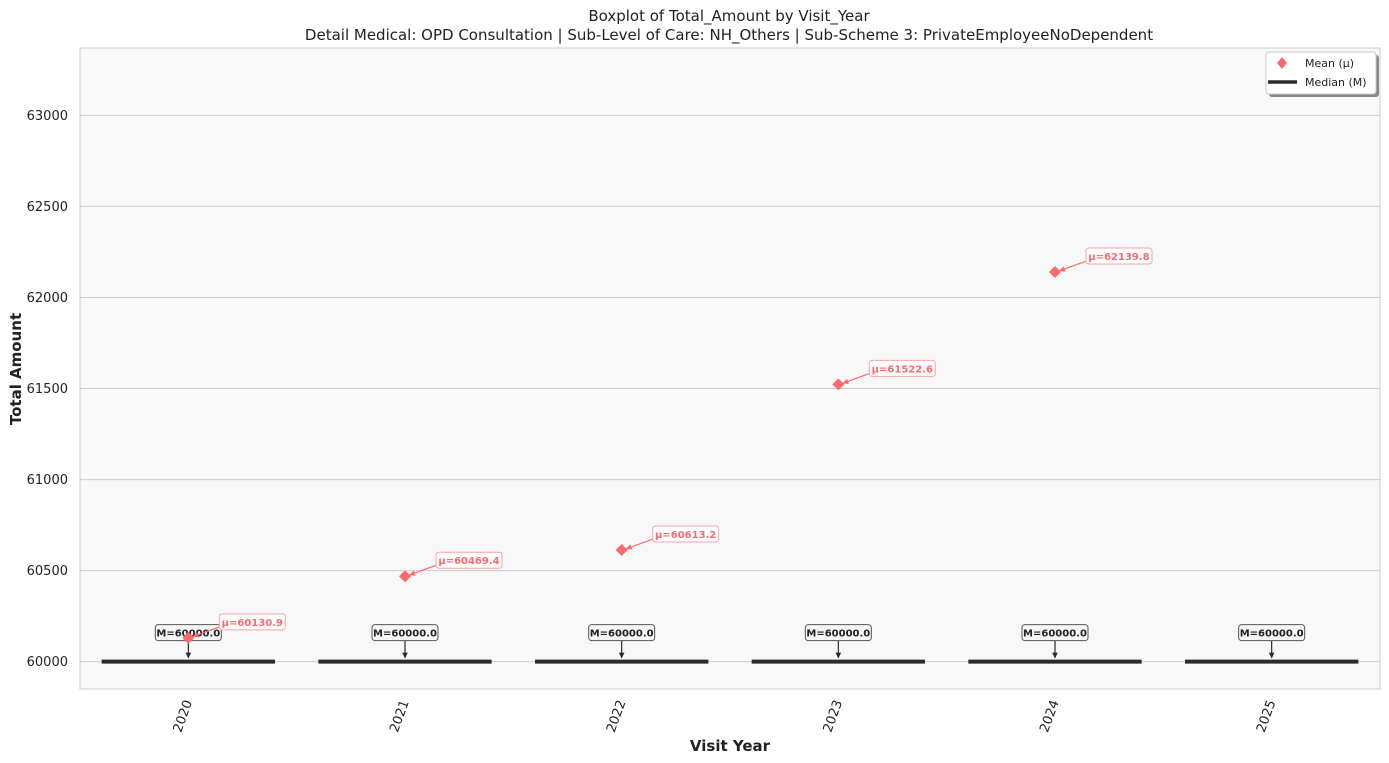 Image resolution: width=1389 pixels, height=763 pixels. What do you see at coordinates (729, 16) in the screenshot?
I see `chart-title: Boxplot of Total_Amount by Visit_Year` at bounding box center [729, 16].